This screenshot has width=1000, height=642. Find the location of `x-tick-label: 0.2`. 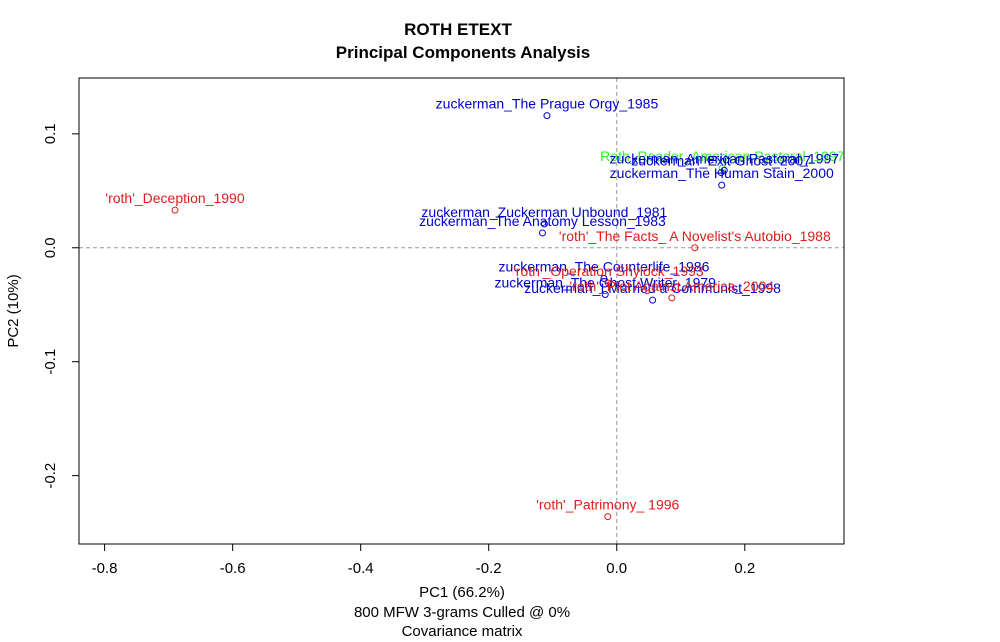

x-tick-label: 0.2 is located at coordinates (744, 568).